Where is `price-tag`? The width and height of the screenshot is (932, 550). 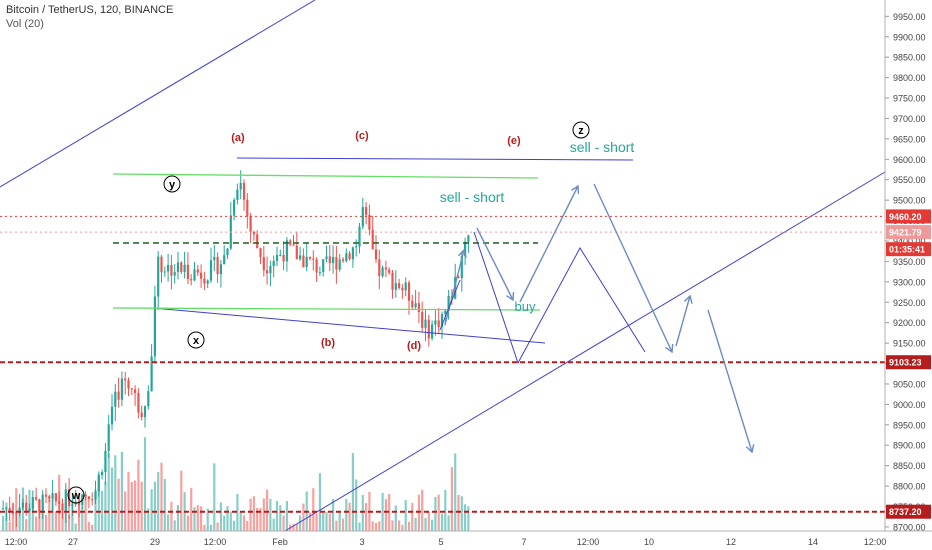
price-tag is located at coordinates (908, 232).